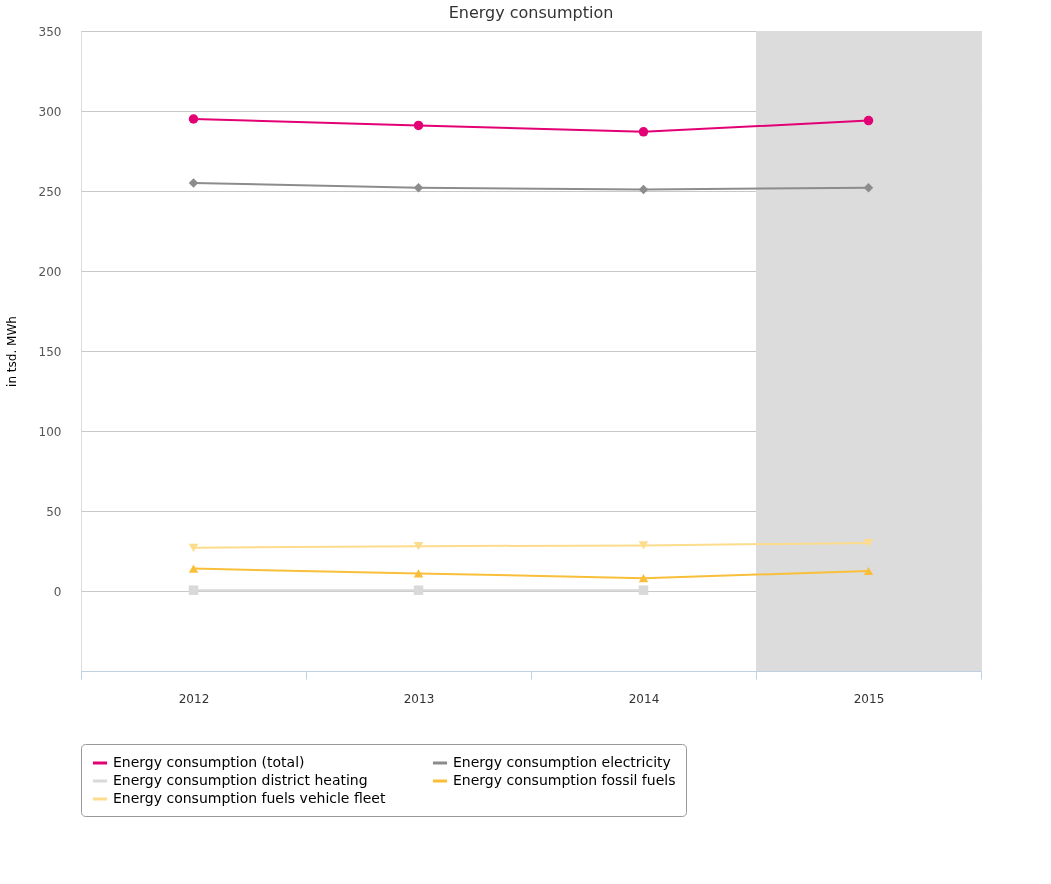 The width and height of the screenshot is (1051, 884). Describe the element at coordinates (57, 591) in the screenshot. I see `y-tick-label: 0` at that location.